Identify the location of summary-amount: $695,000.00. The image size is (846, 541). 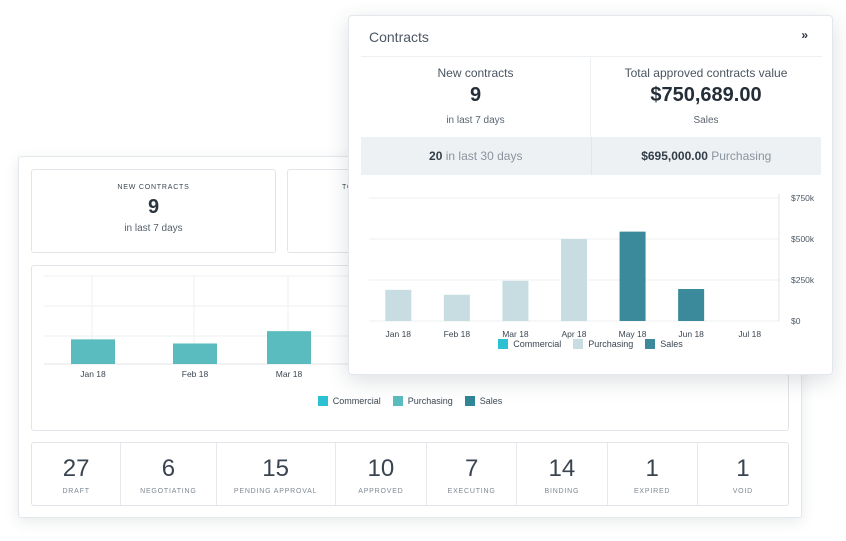
(674, 156).